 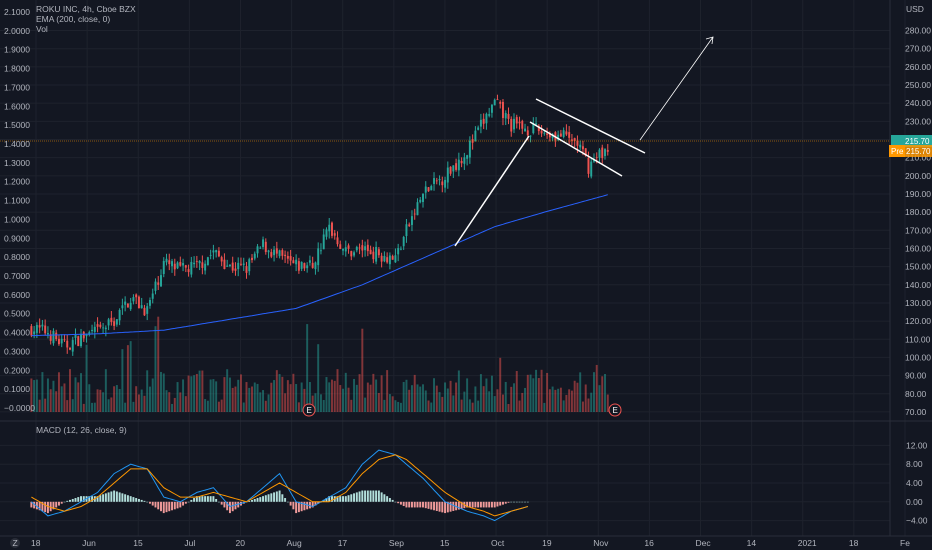 I want to click on macd-tick-label: −4.00, so click(x=917, y=521).